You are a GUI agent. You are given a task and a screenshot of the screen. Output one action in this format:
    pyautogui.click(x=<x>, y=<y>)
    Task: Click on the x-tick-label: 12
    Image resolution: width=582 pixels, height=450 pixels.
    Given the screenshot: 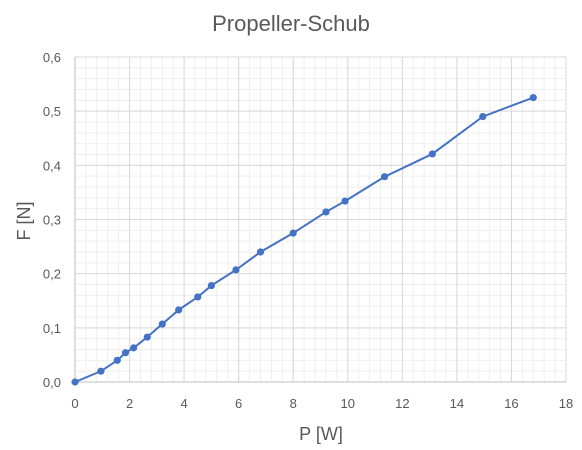 What is the action you would take?
    pyautogui.click(x=402, y=403)
    